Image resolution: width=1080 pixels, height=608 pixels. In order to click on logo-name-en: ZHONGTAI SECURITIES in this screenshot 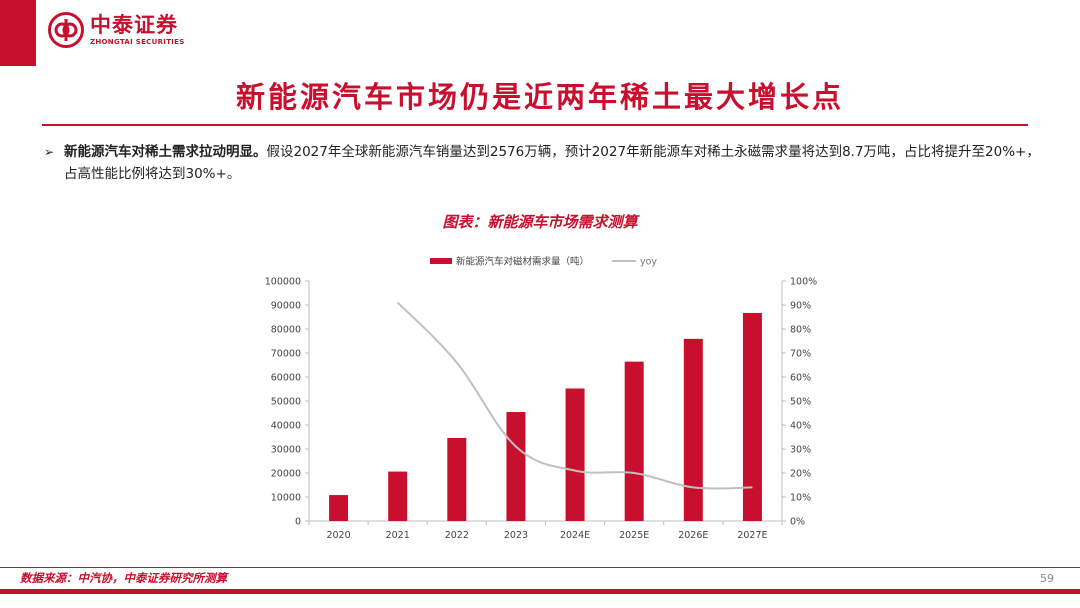, I will do `click(137, 41)`.